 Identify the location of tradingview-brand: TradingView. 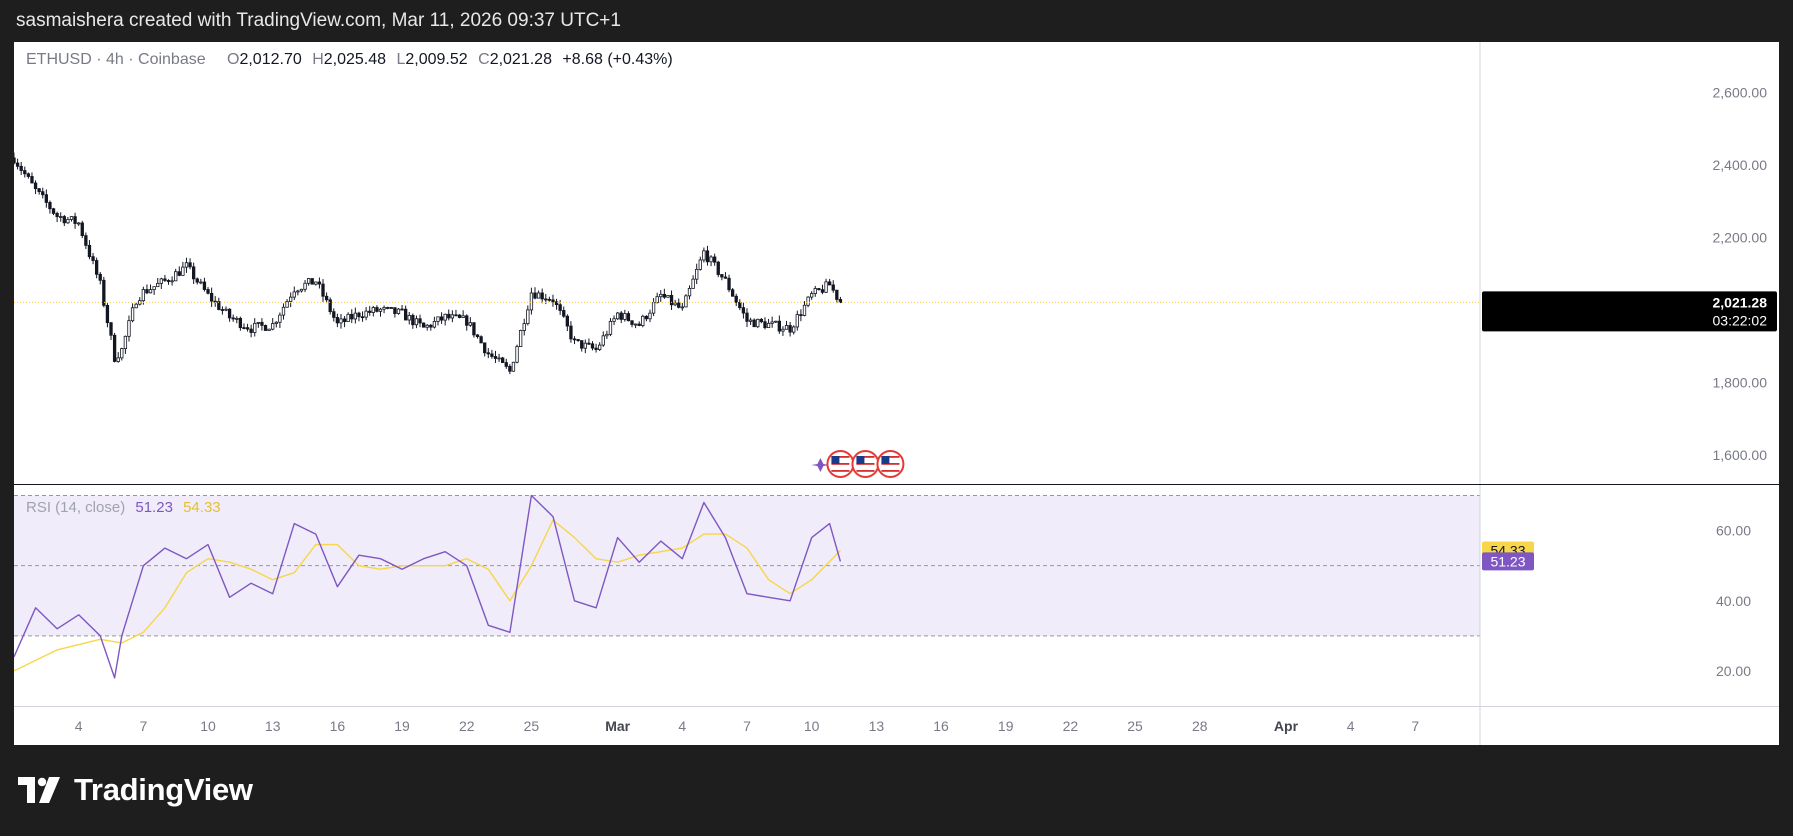
(135, 790).